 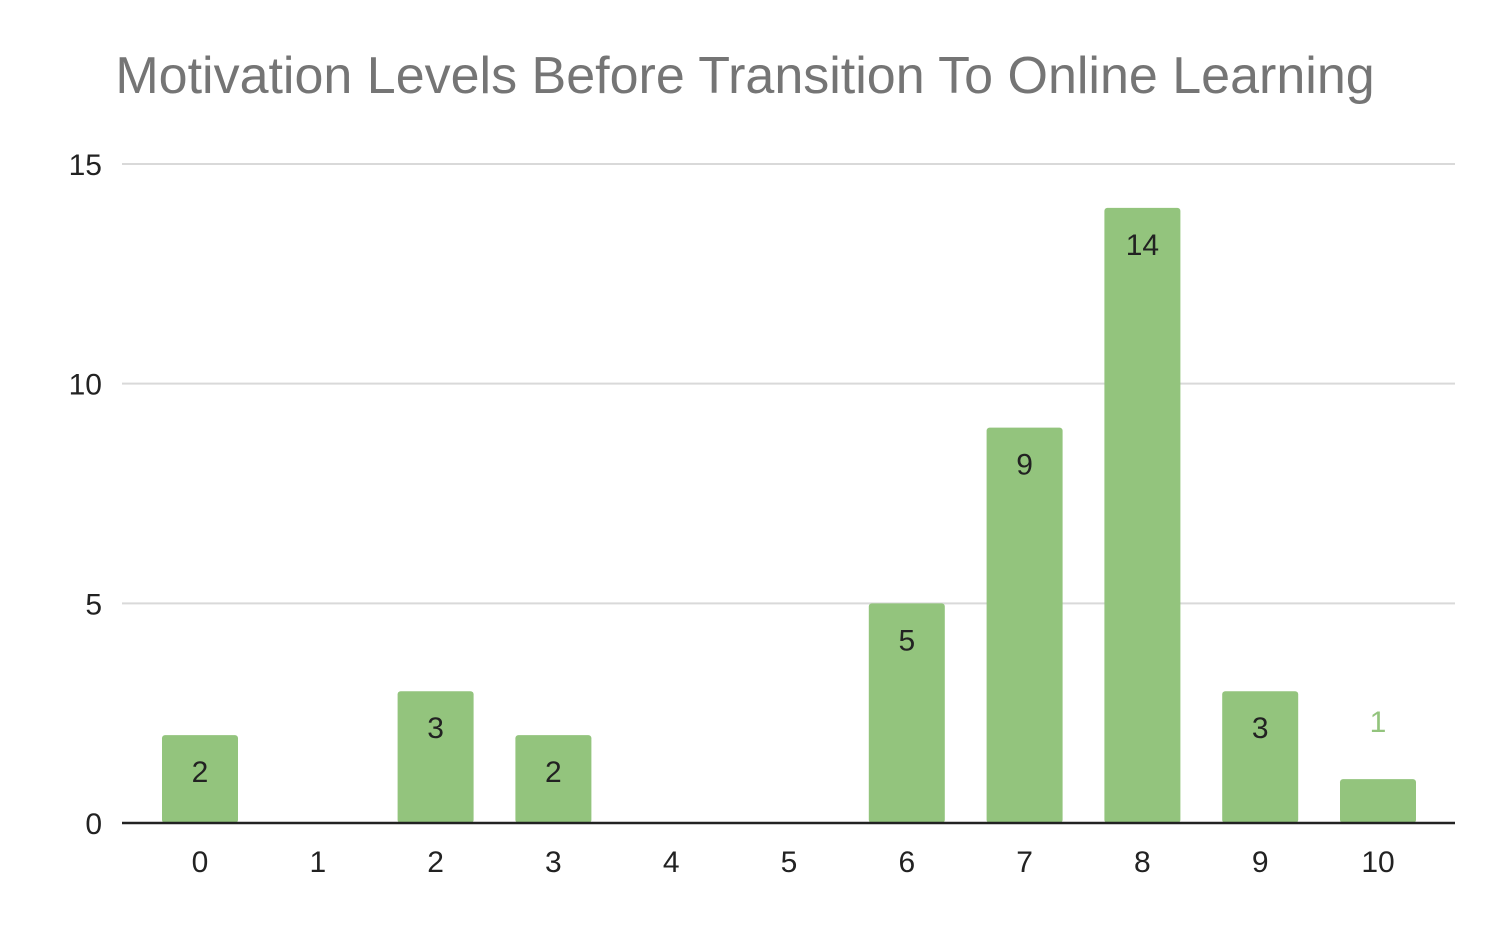 What do you see at coordinates (85, 385) in the screenshot?
I see `y-tick-label: 10` at bounding box center [85, 385].